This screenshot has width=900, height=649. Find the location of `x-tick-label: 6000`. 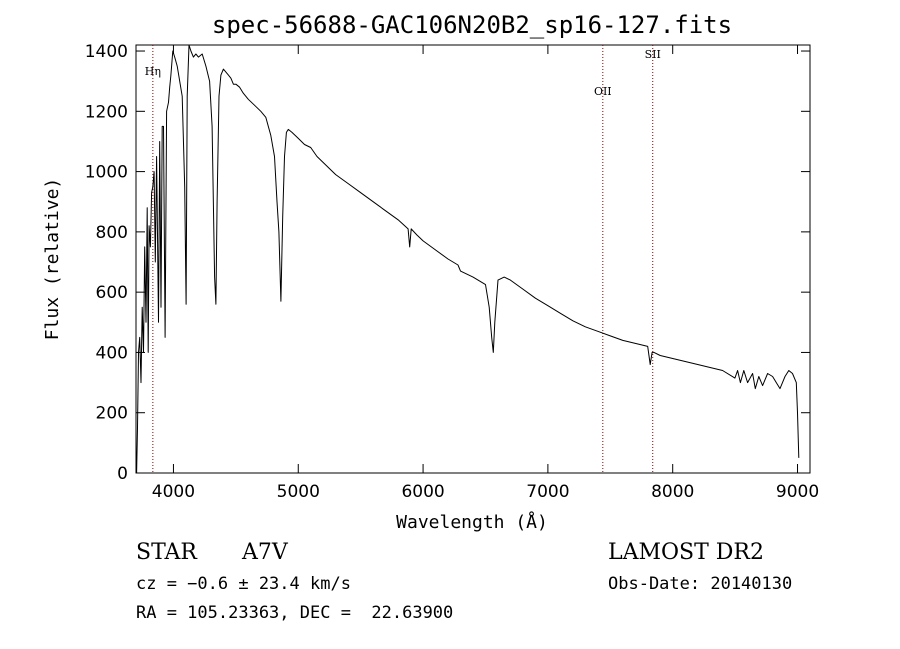

x-tick-label: 6000 is located at coordinates (422, 492).